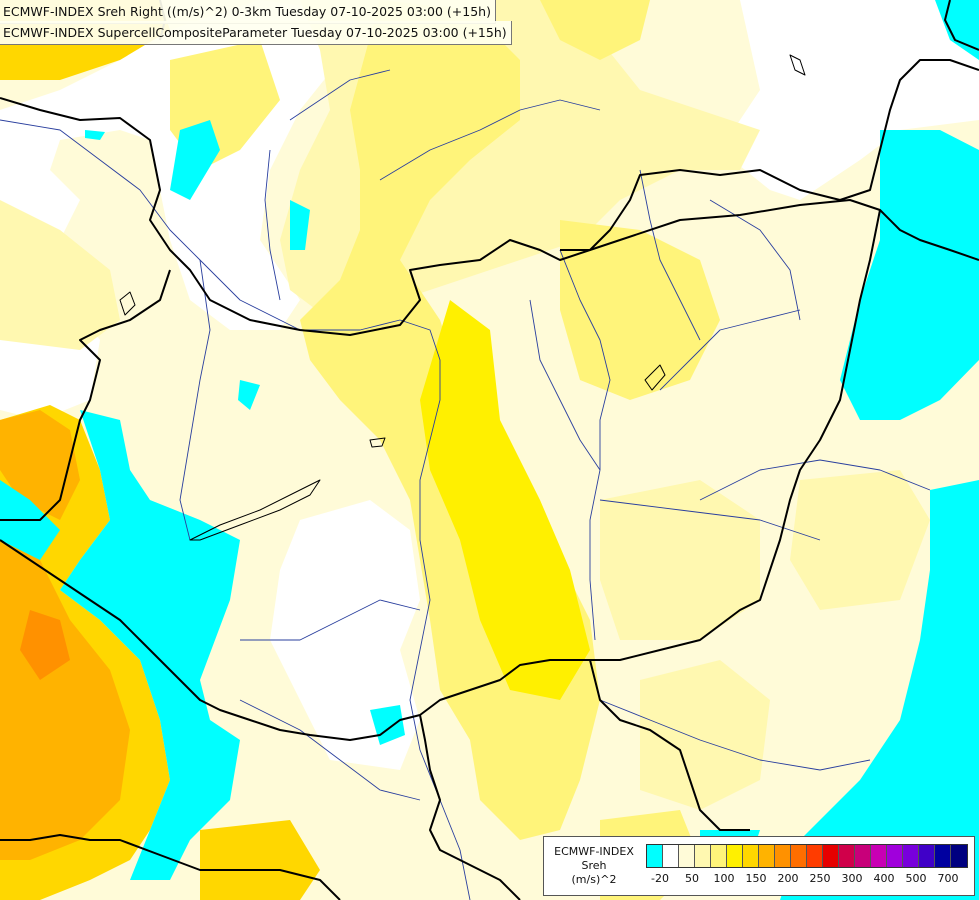  What do you see at coordinates (594, 851) in the screenshot?
I see `legend-title-source: ECMWF-INDEX` at bounding box center [594, 851].